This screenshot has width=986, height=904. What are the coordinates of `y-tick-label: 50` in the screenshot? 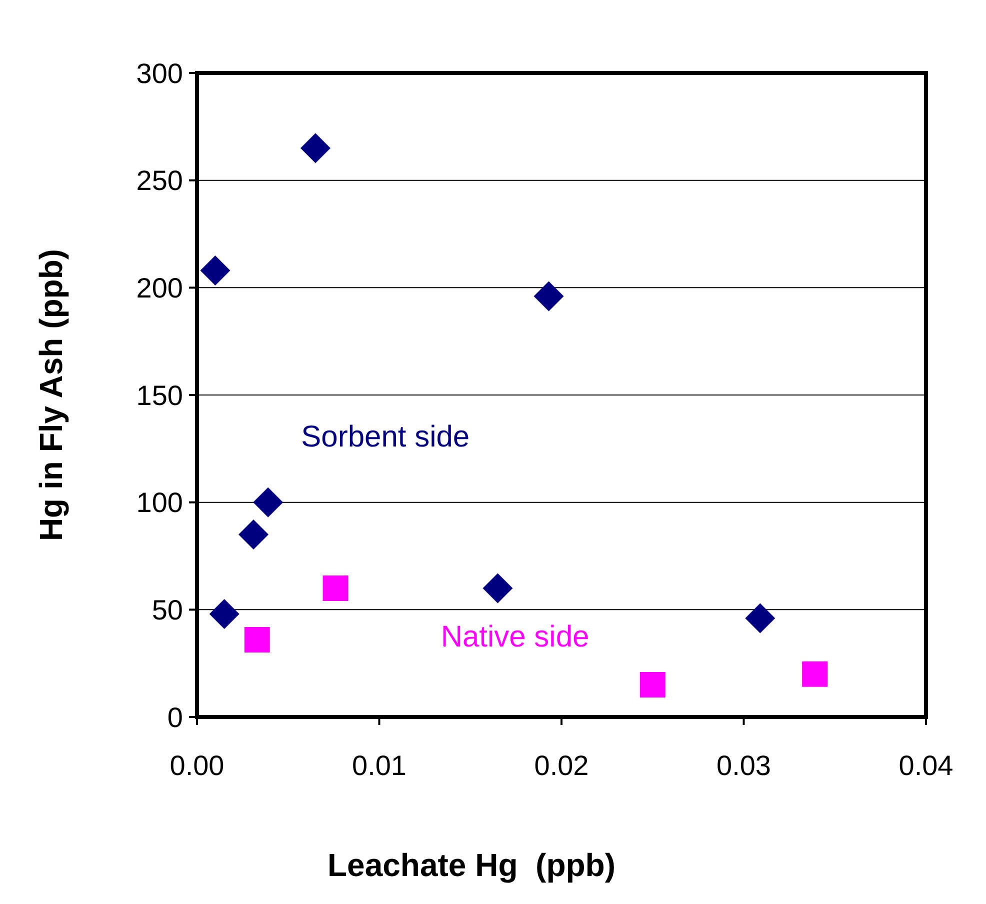 It's located at (167, 610).